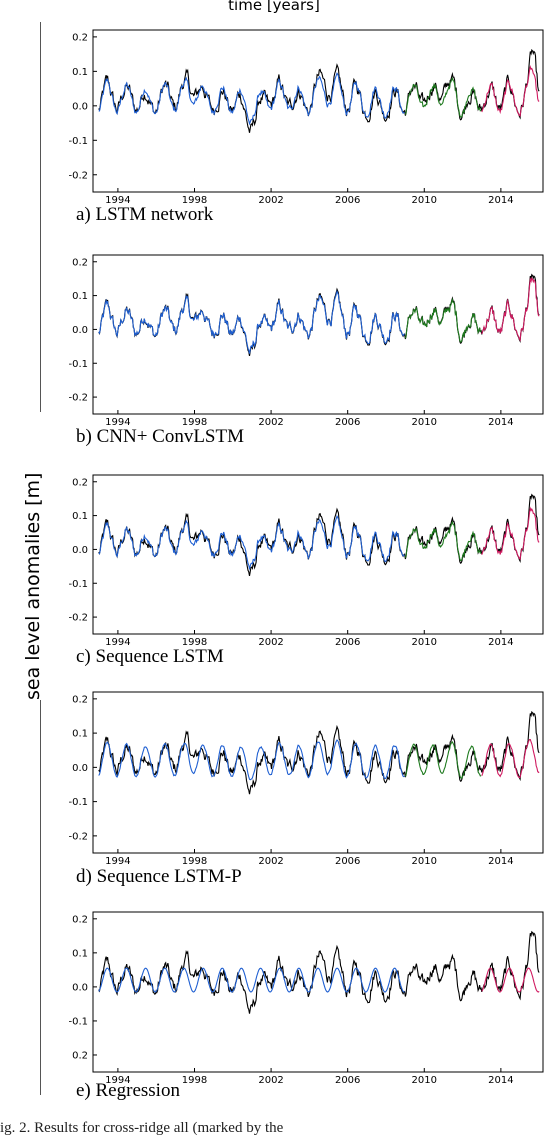 The width and height of the screenshot is (548, 1137). Describe the element at coordinates (160, 436) in the screenshot. I see `caption-b: b) CNN+ ConvLSTM` at that location.